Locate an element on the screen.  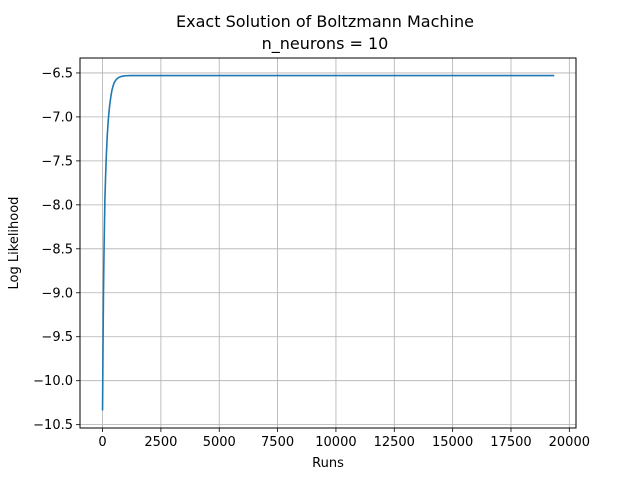
y-tick-label: −8.5 is located at coordinates (57, 249).